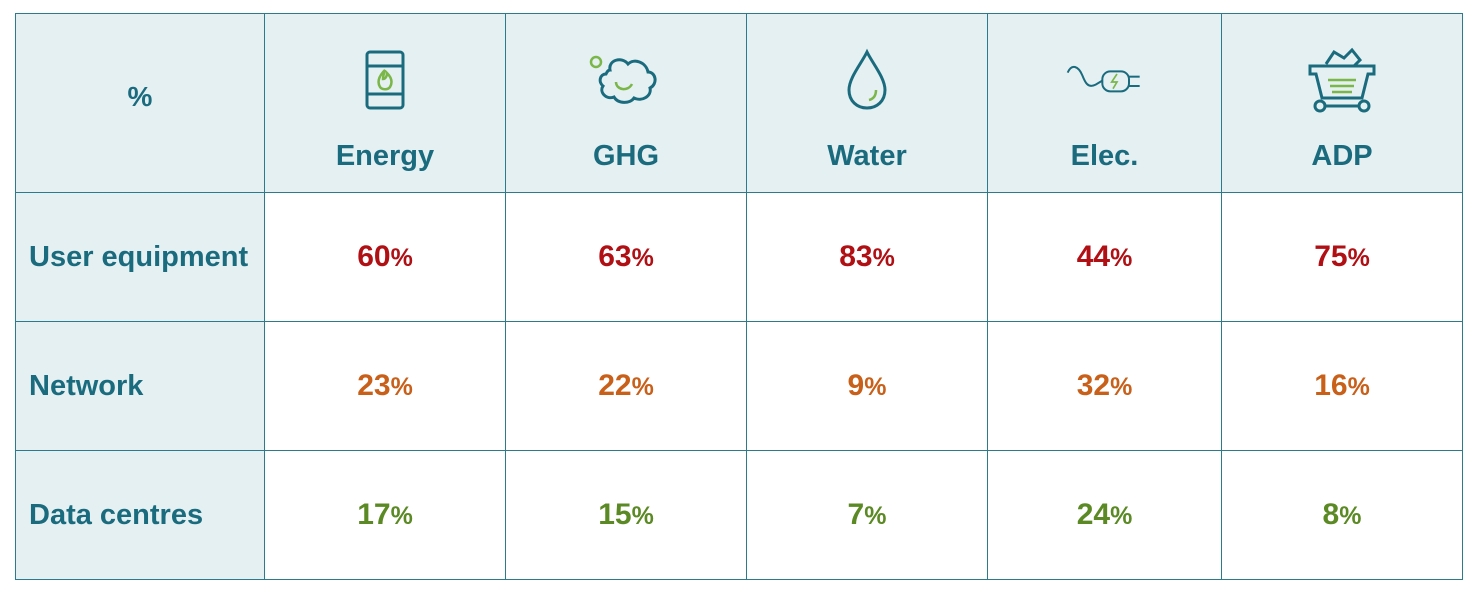  What do you see at coordinates (140, 515) in the screenshot?
I see `row-label-data-centres: Data centres` at bounding box center [140, 515].